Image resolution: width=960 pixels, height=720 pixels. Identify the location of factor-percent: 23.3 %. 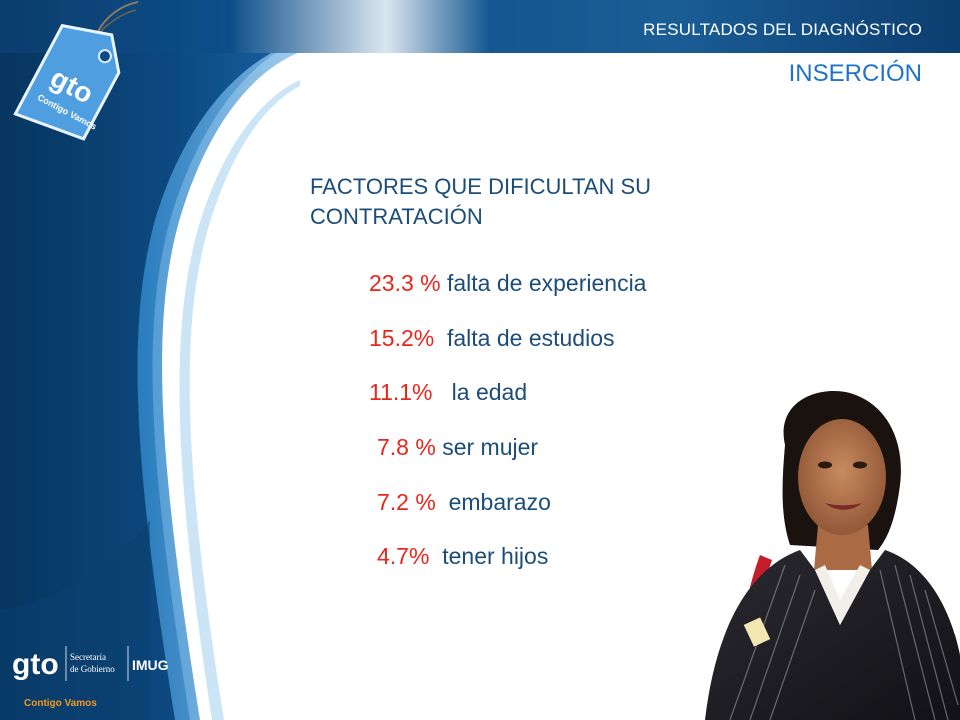
(405, 283).